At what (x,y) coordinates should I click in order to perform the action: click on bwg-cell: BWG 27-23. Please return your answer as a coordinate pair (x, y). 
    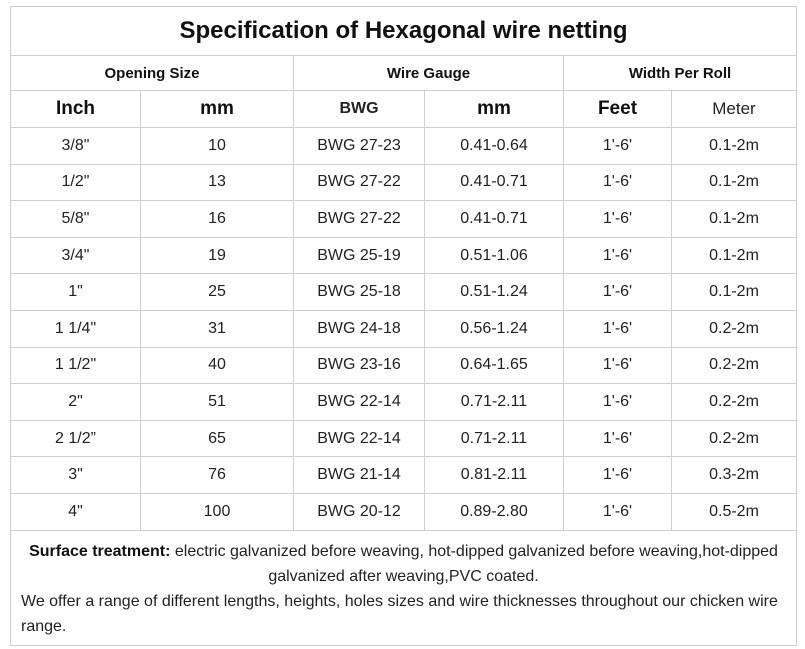
    Looking at the image, I should click on (359, 146).